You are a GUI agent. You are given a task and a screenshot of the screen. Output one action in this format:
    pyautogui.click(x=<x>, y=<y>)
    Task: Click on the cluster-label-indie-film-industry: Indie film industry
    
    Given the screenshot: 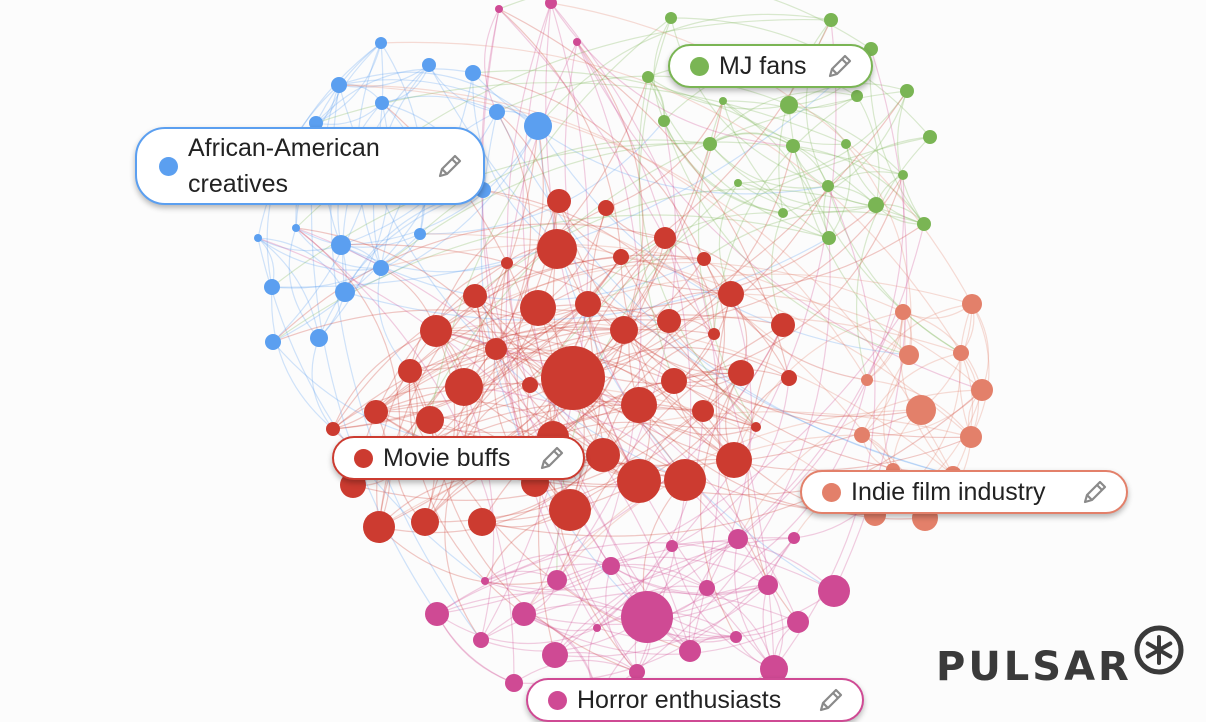 What is the action you would take?
    pyautogui.click(x=964, y=492)
    